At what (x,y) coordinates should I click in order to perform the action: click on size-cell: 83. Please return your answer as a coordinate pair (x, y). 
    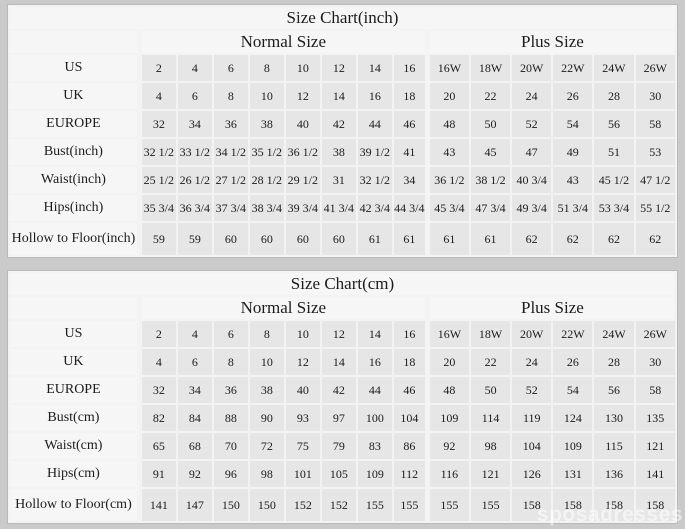
    Looking at the image, I should click on (374, 446).